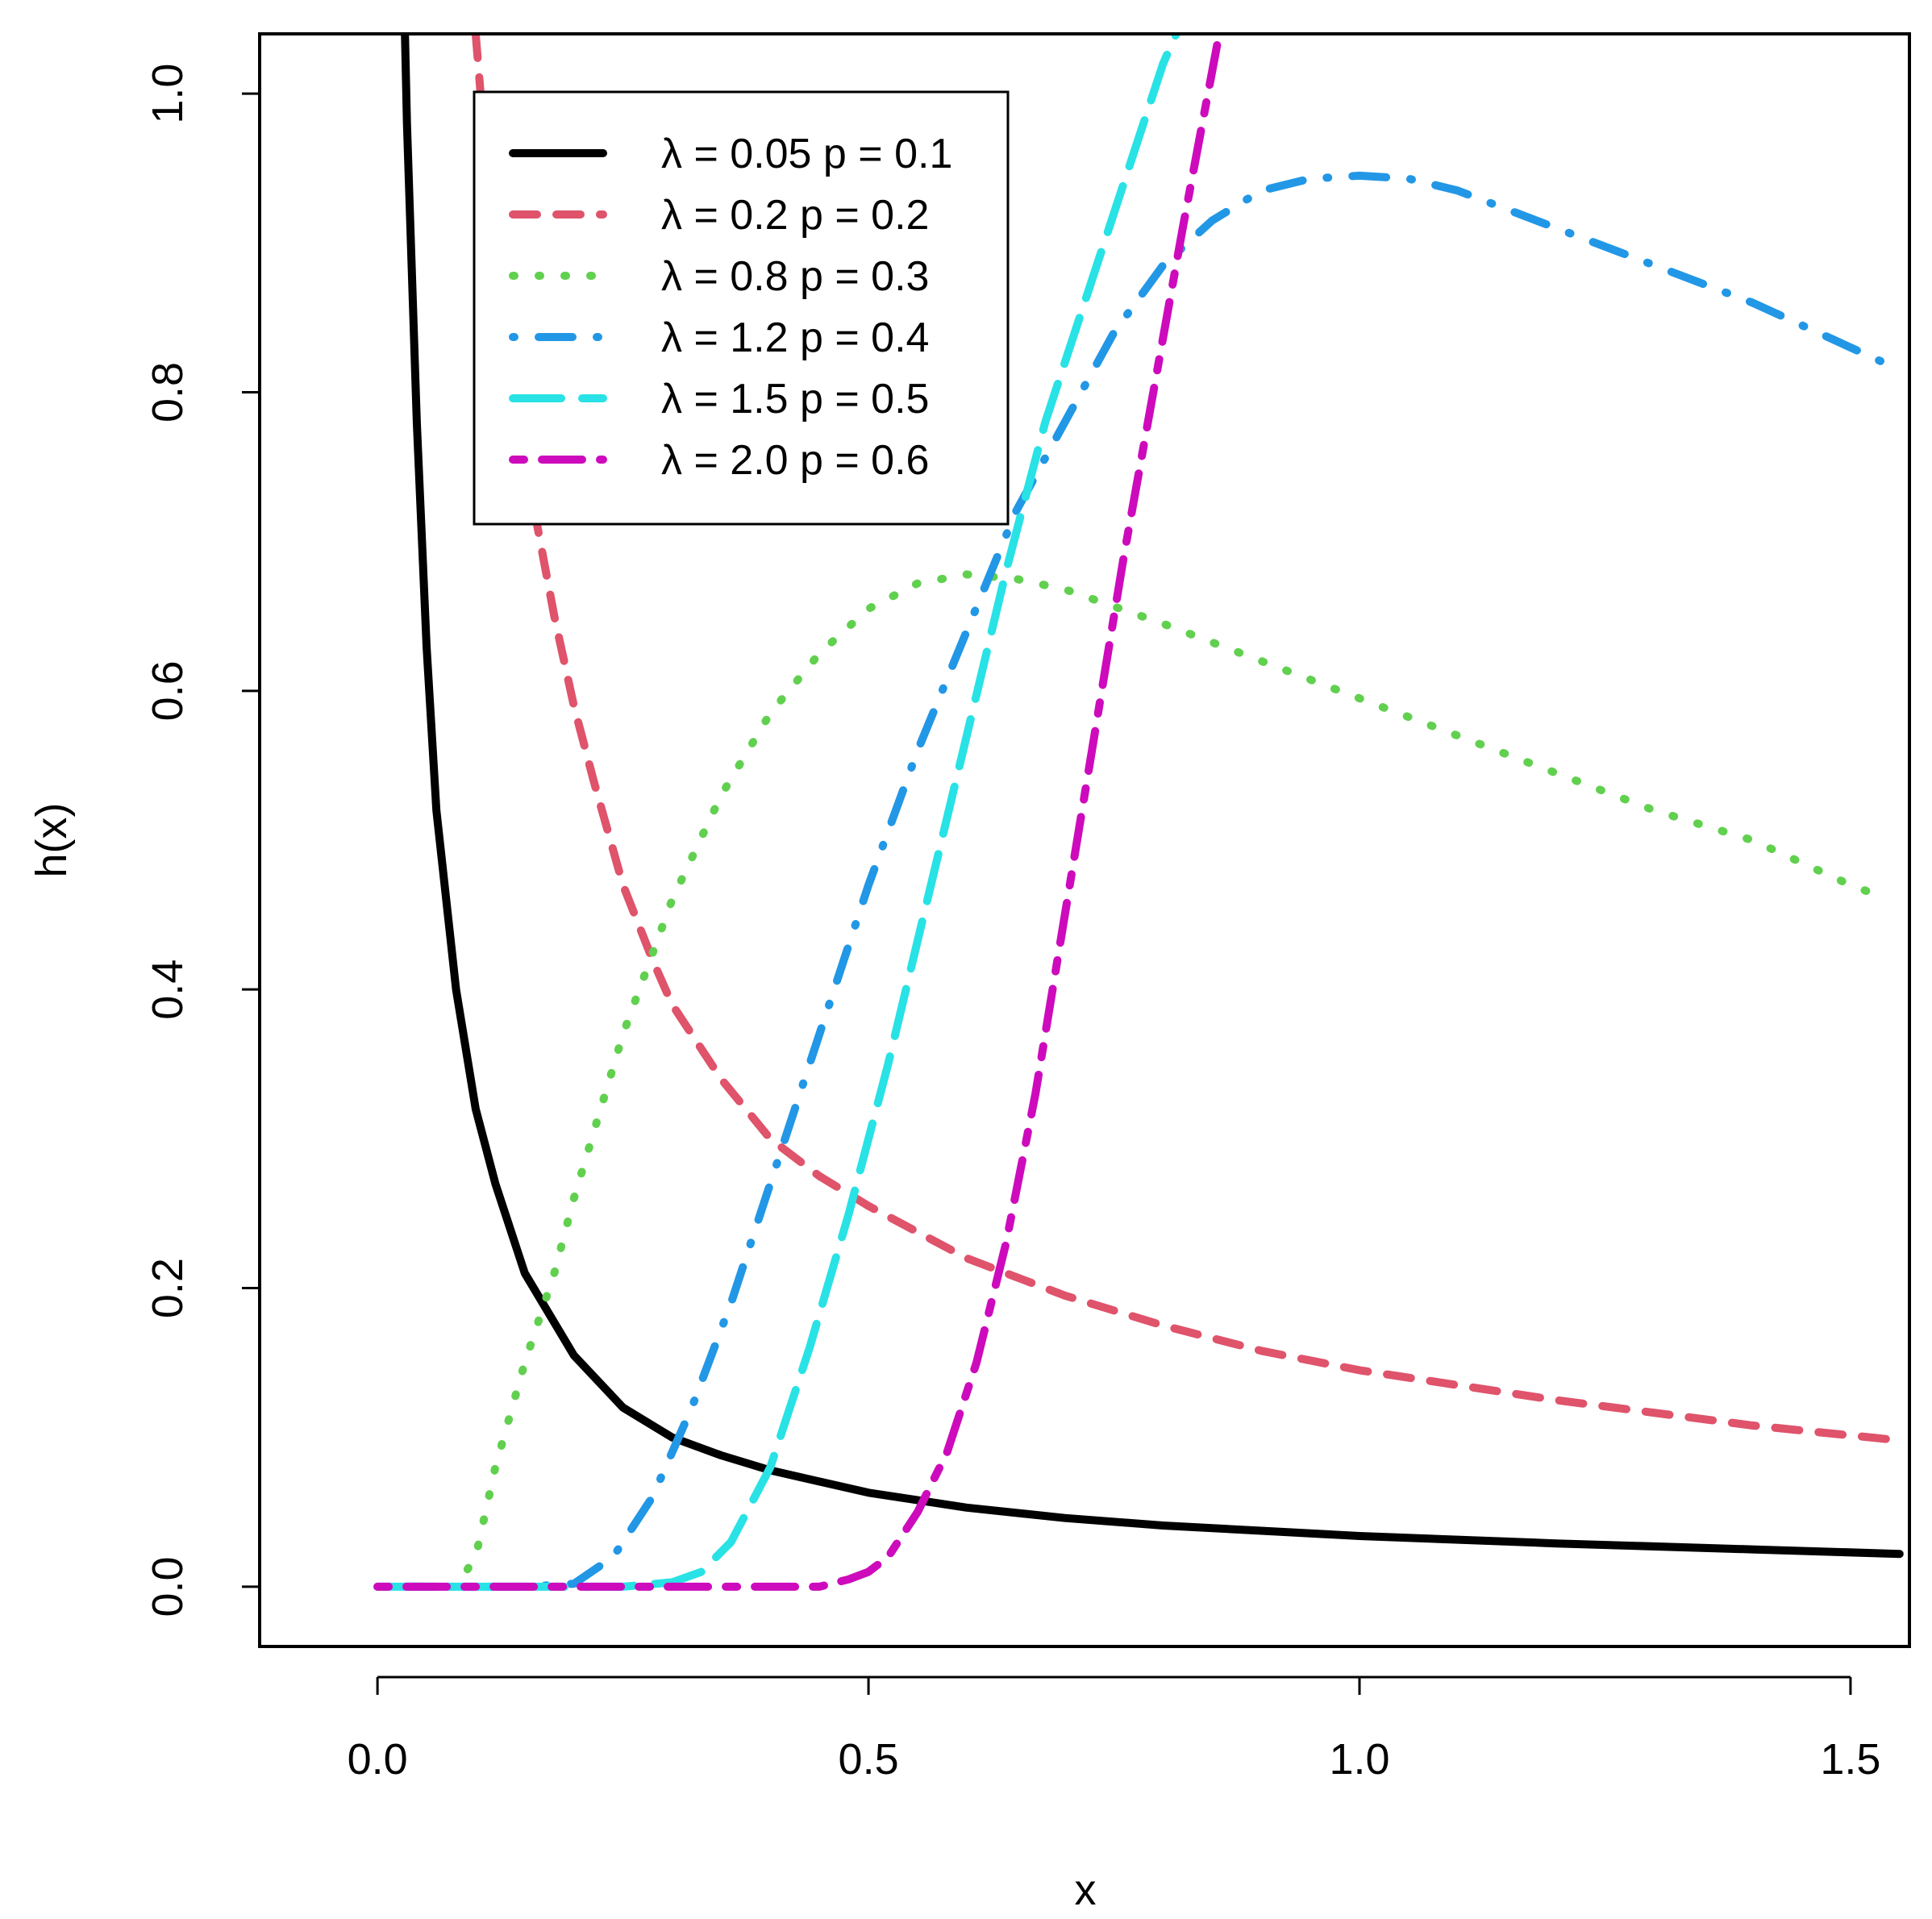 This screenshot has height=1919, width=1932. Describe the element at coordinates (1086, 1890) in the screenshot. I see `x-axis-label: x` at that location.